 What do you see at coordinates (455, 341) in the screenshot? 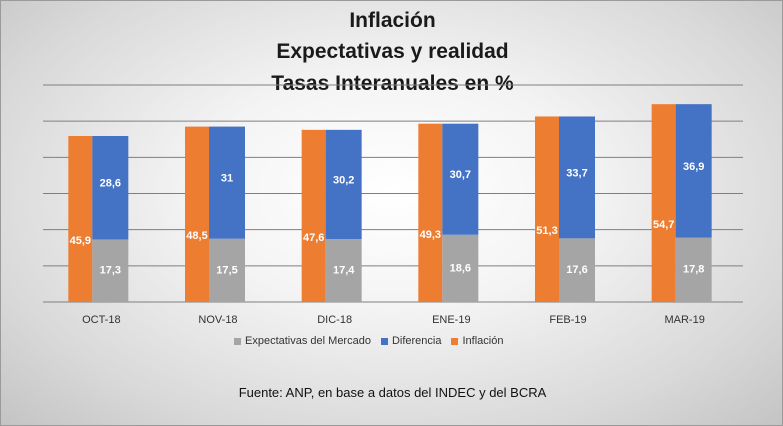
I see `legend-swatch-inflacion` at bounding box center [455, 341].